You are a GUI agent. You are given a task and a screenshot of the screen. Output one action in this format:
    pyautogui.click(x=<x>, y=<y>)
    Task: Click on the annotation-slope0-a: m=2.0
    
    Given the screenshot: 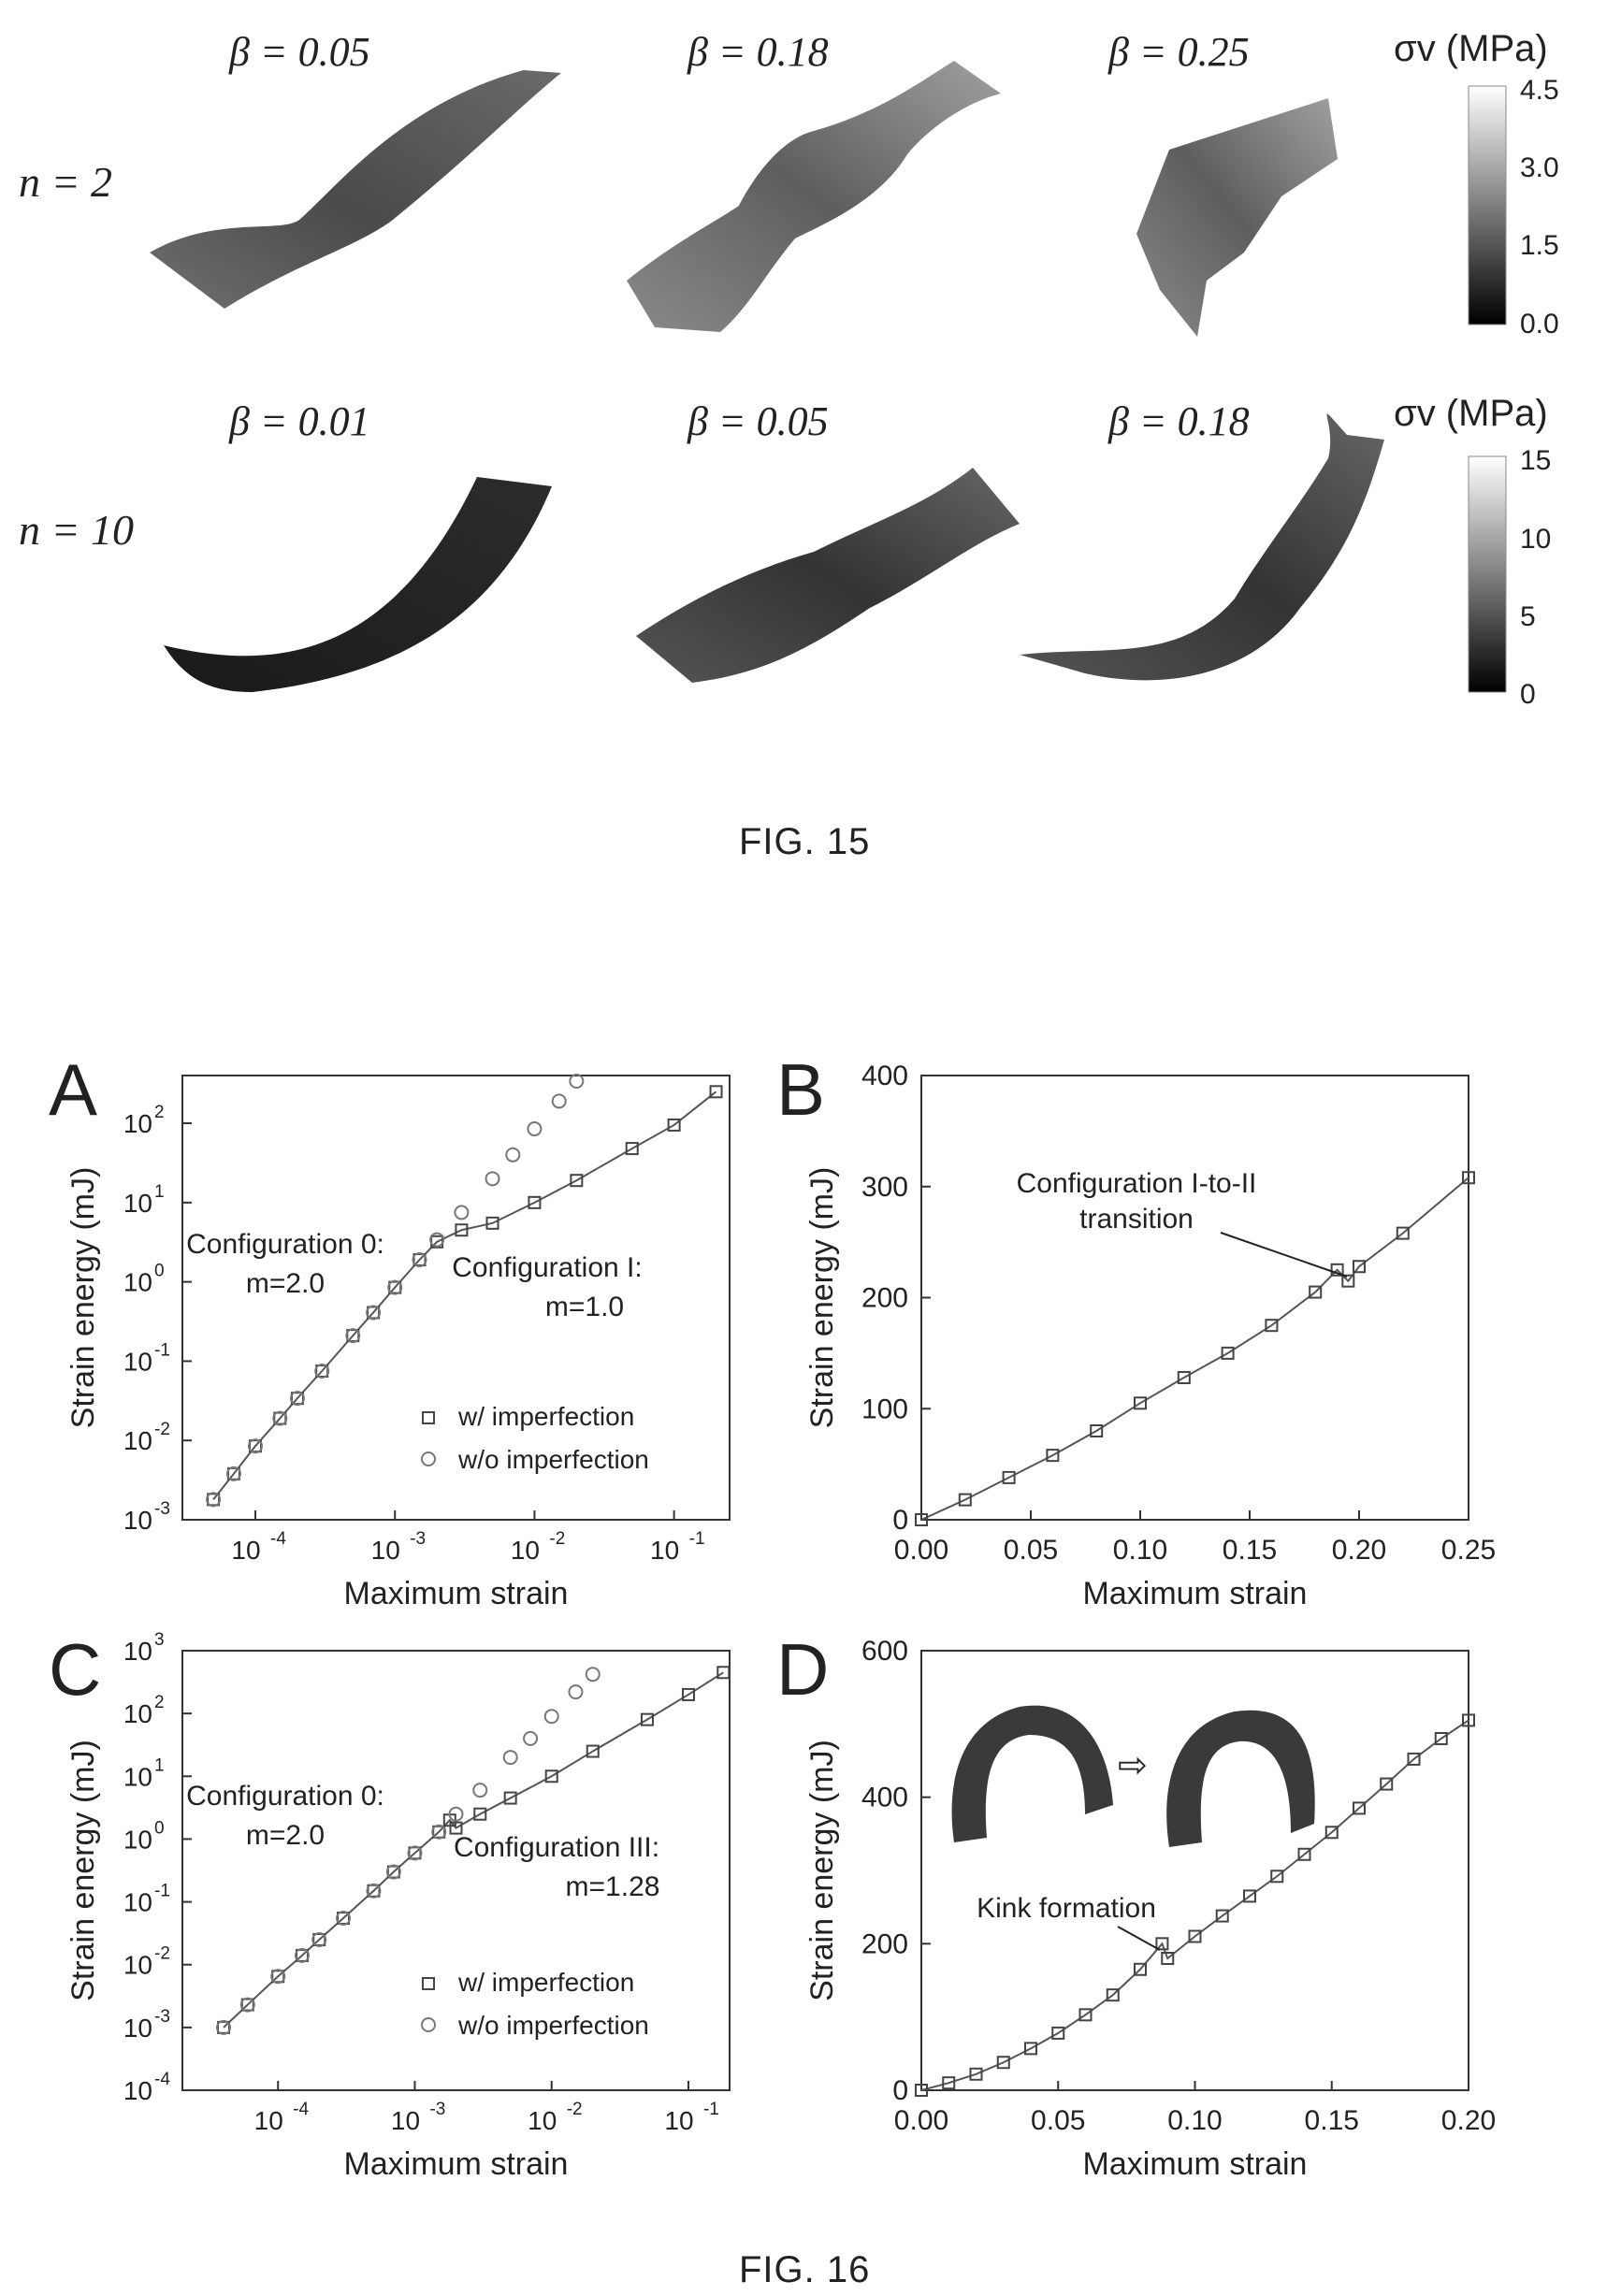 What is the action you would take?
    pyautogui.click(x=285, y=1283)
    